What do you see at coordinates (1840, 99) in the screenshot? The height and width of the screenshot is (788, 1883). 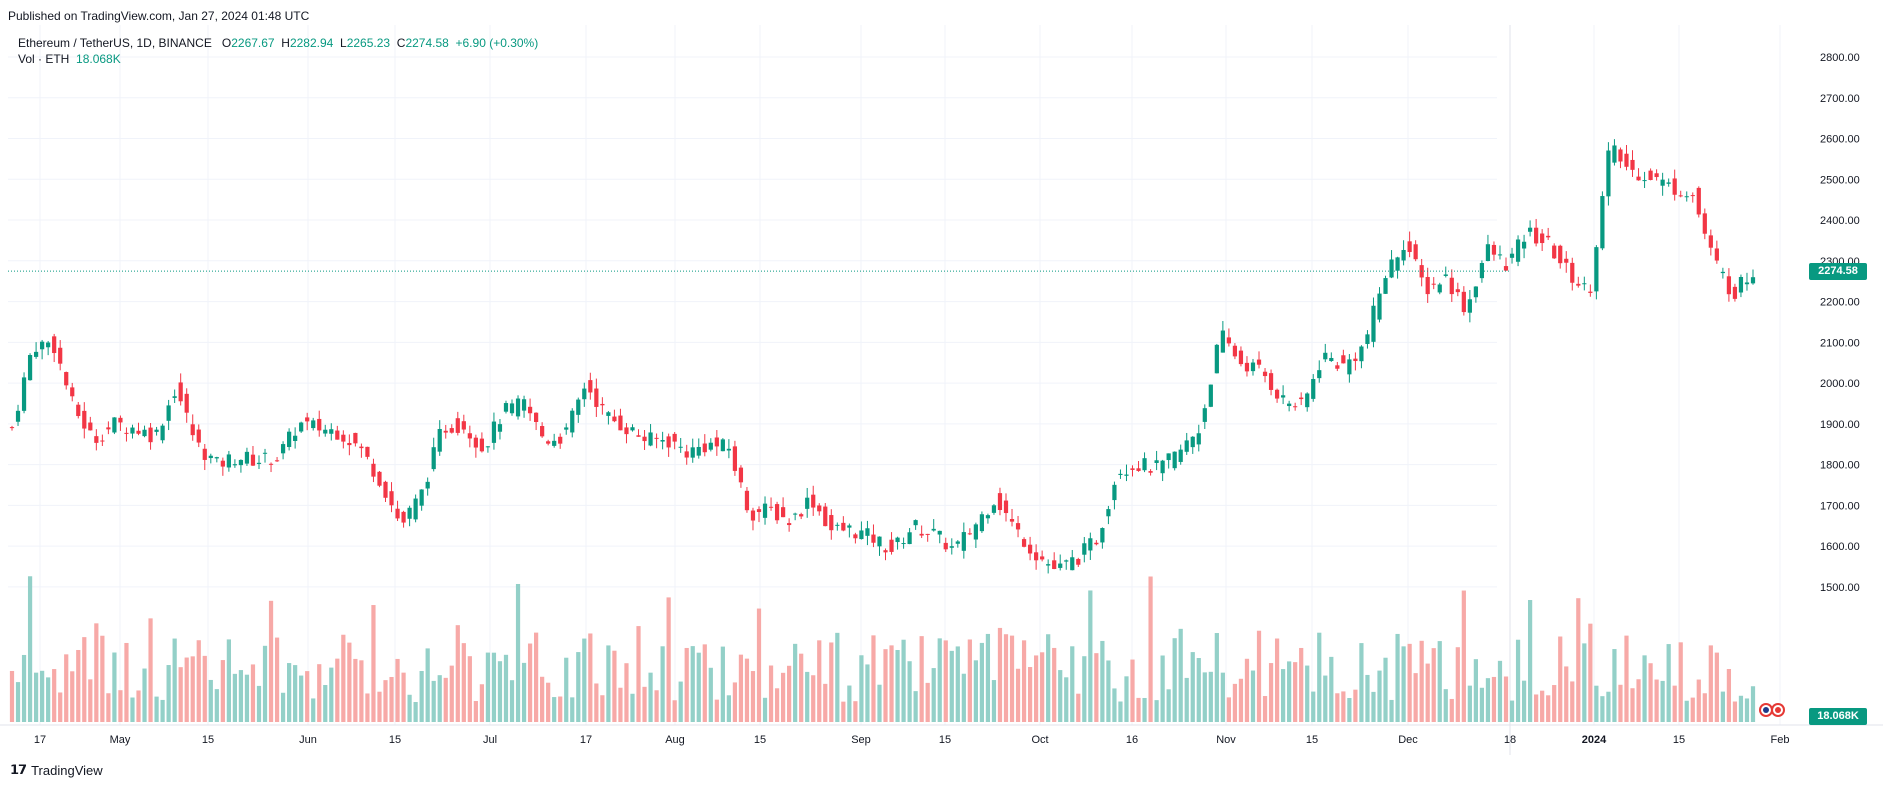 I see `y-tick-label: 2700.00` at bounding box center [1840, 99].